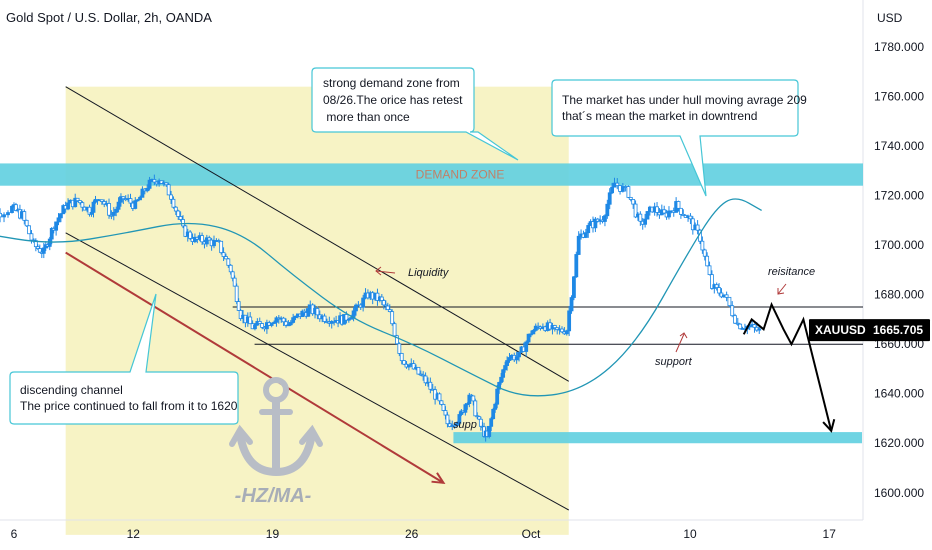  I want to click on last-price-badge: XAUUSD 1665.705, so click(869, 330).